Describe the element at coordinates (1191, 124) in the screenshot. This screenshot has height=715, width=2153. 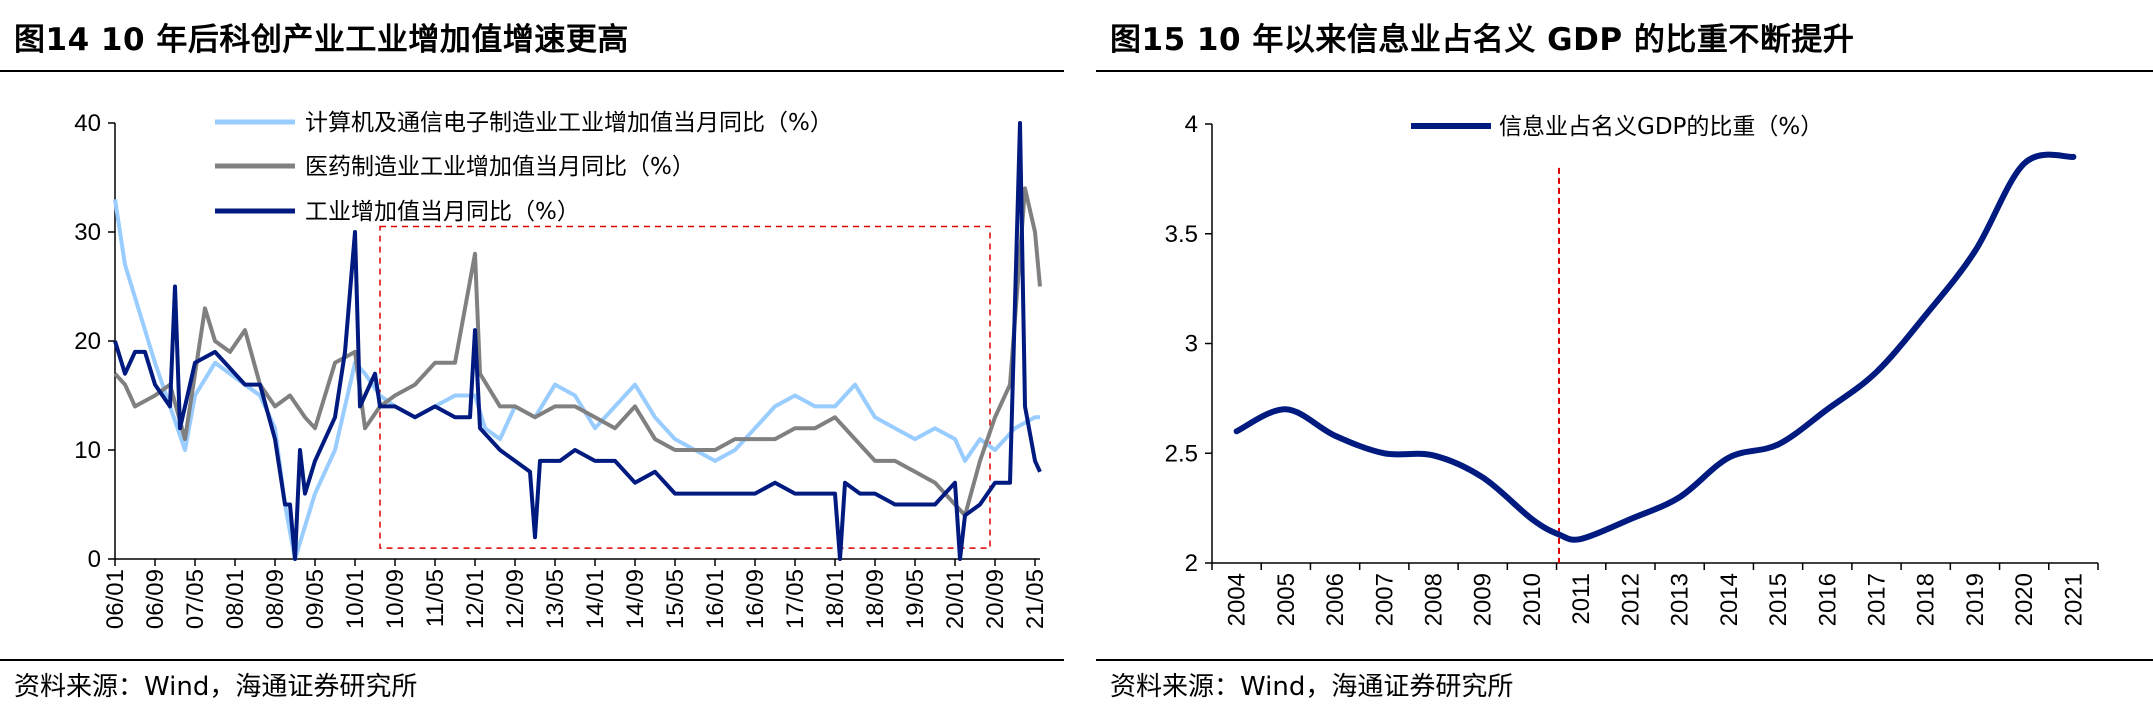
I see `right-y-tick-label: 4` at that location.